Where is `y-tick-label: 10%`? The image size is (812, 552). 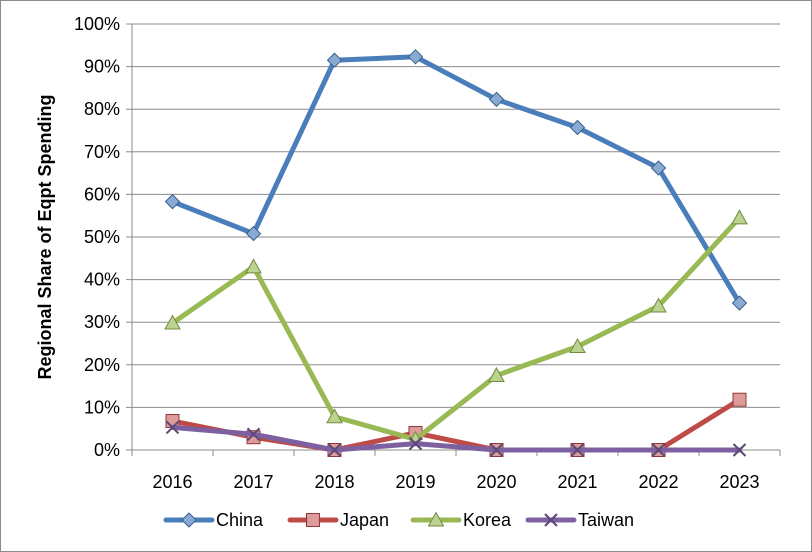 y-tick-label: 10% is located at coordinates (102, 407).